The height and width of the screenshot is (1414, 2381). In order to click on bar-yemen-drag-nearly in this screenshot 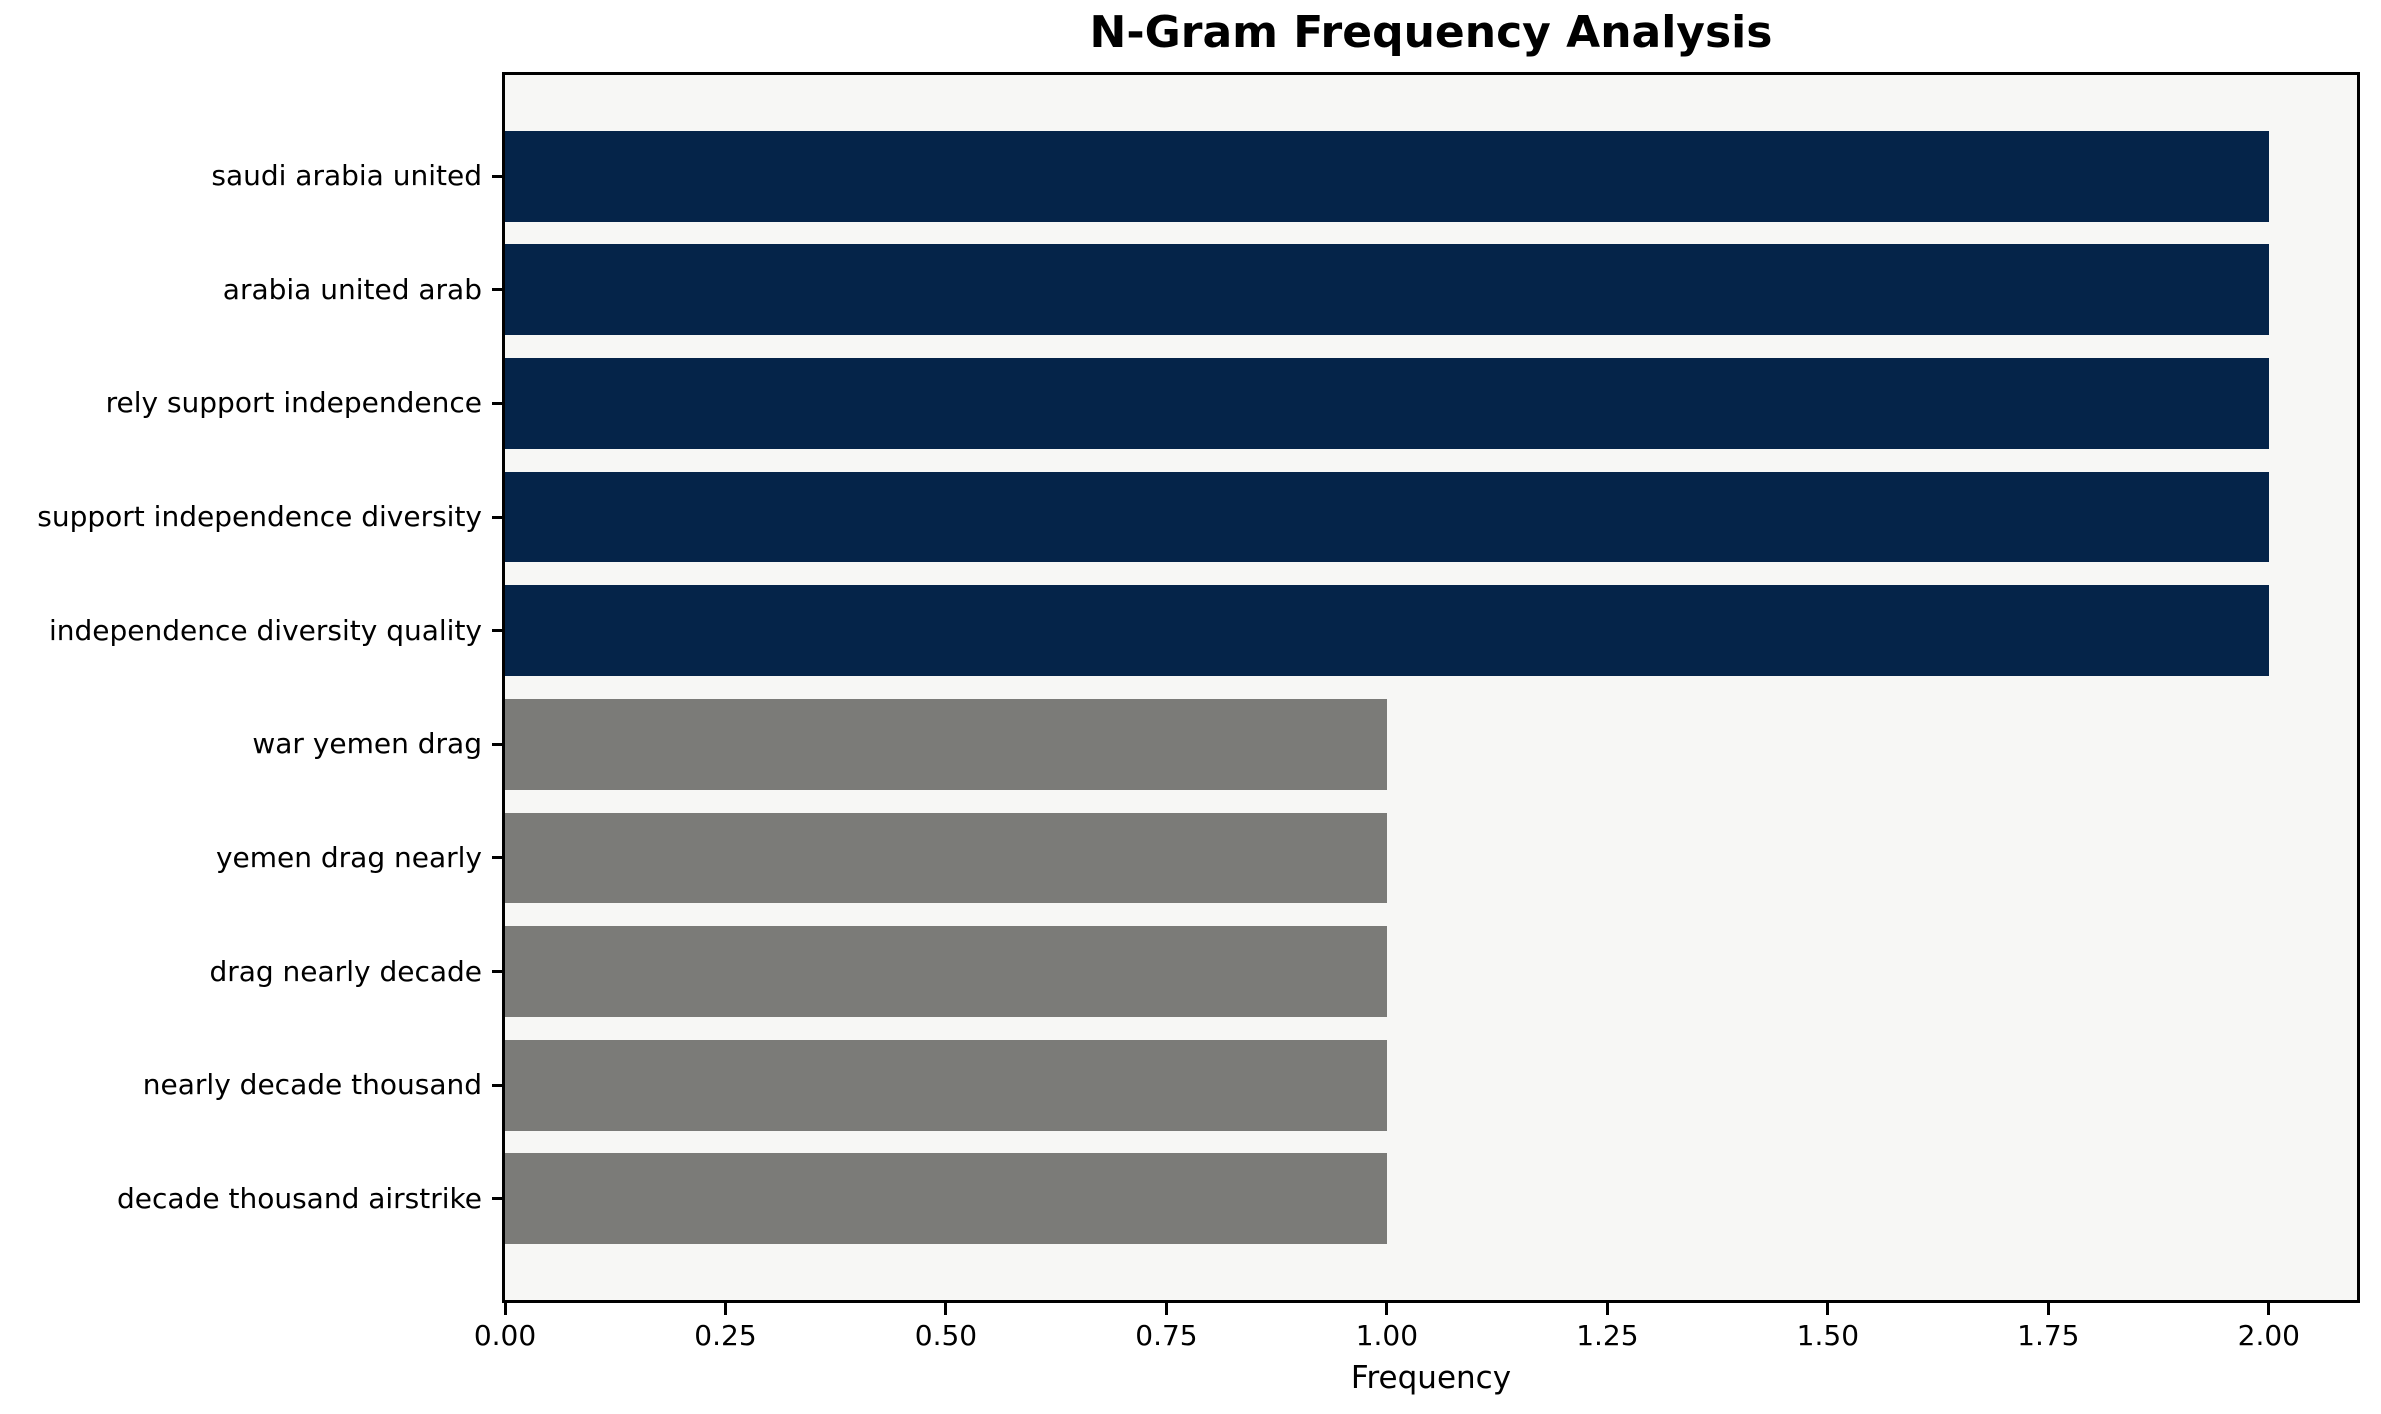, I will do `click(946, 858)`.